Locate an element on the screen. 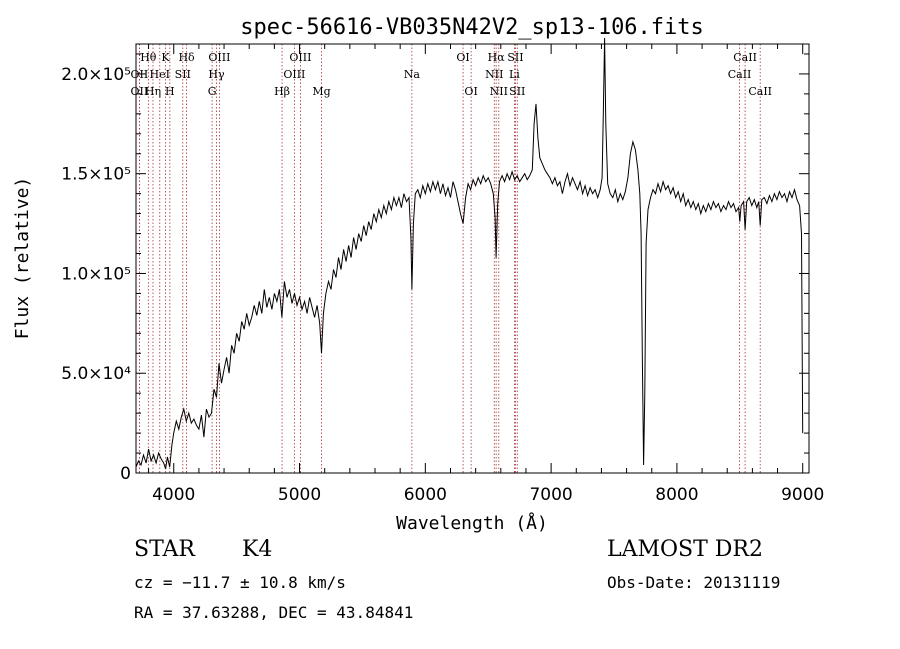  line-label-11: G is located at coordinates (212, 91).